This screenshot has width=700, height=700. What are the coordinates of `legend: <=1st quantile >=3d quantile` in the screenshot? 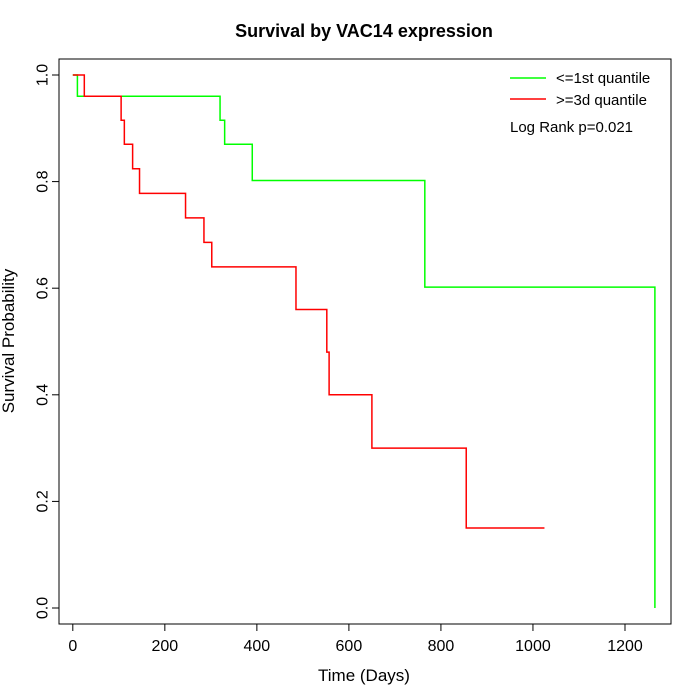 It's located at (580, 89).